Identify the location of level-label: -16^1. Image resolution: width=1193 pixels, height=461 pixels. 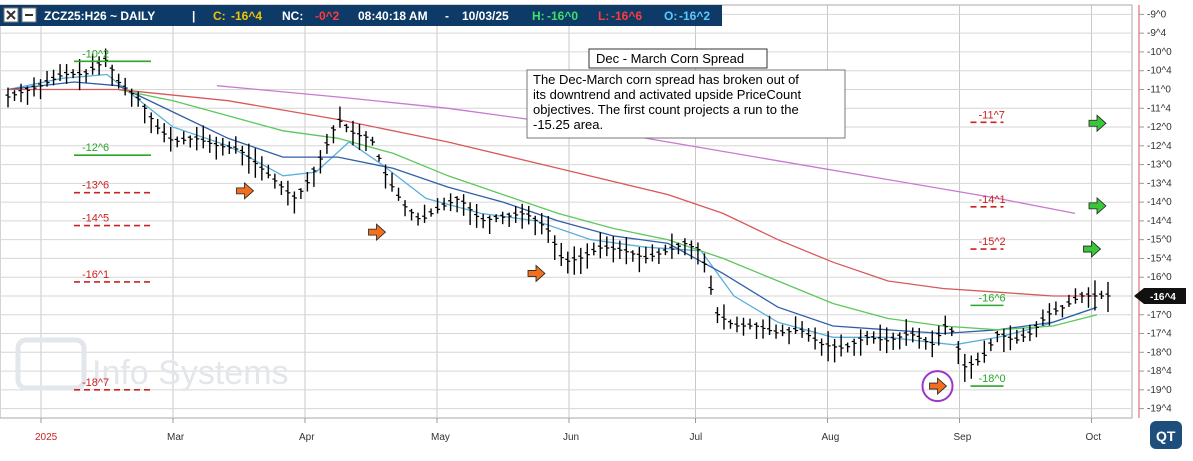
(95, 275).